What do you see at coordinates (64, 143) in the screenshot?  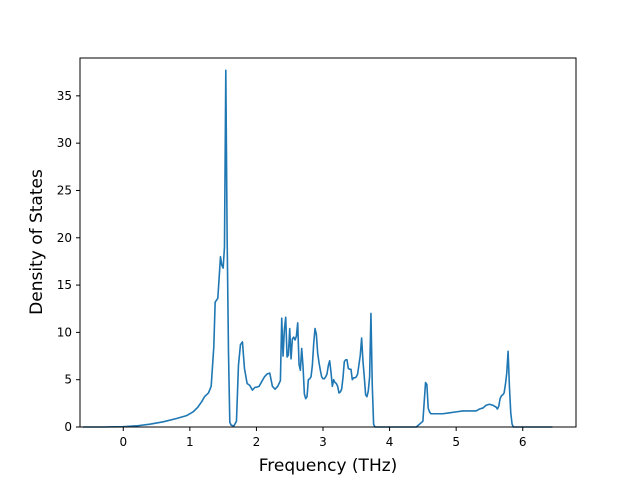 I see `y-tick-label: 30` at bounding box center [64, 143].